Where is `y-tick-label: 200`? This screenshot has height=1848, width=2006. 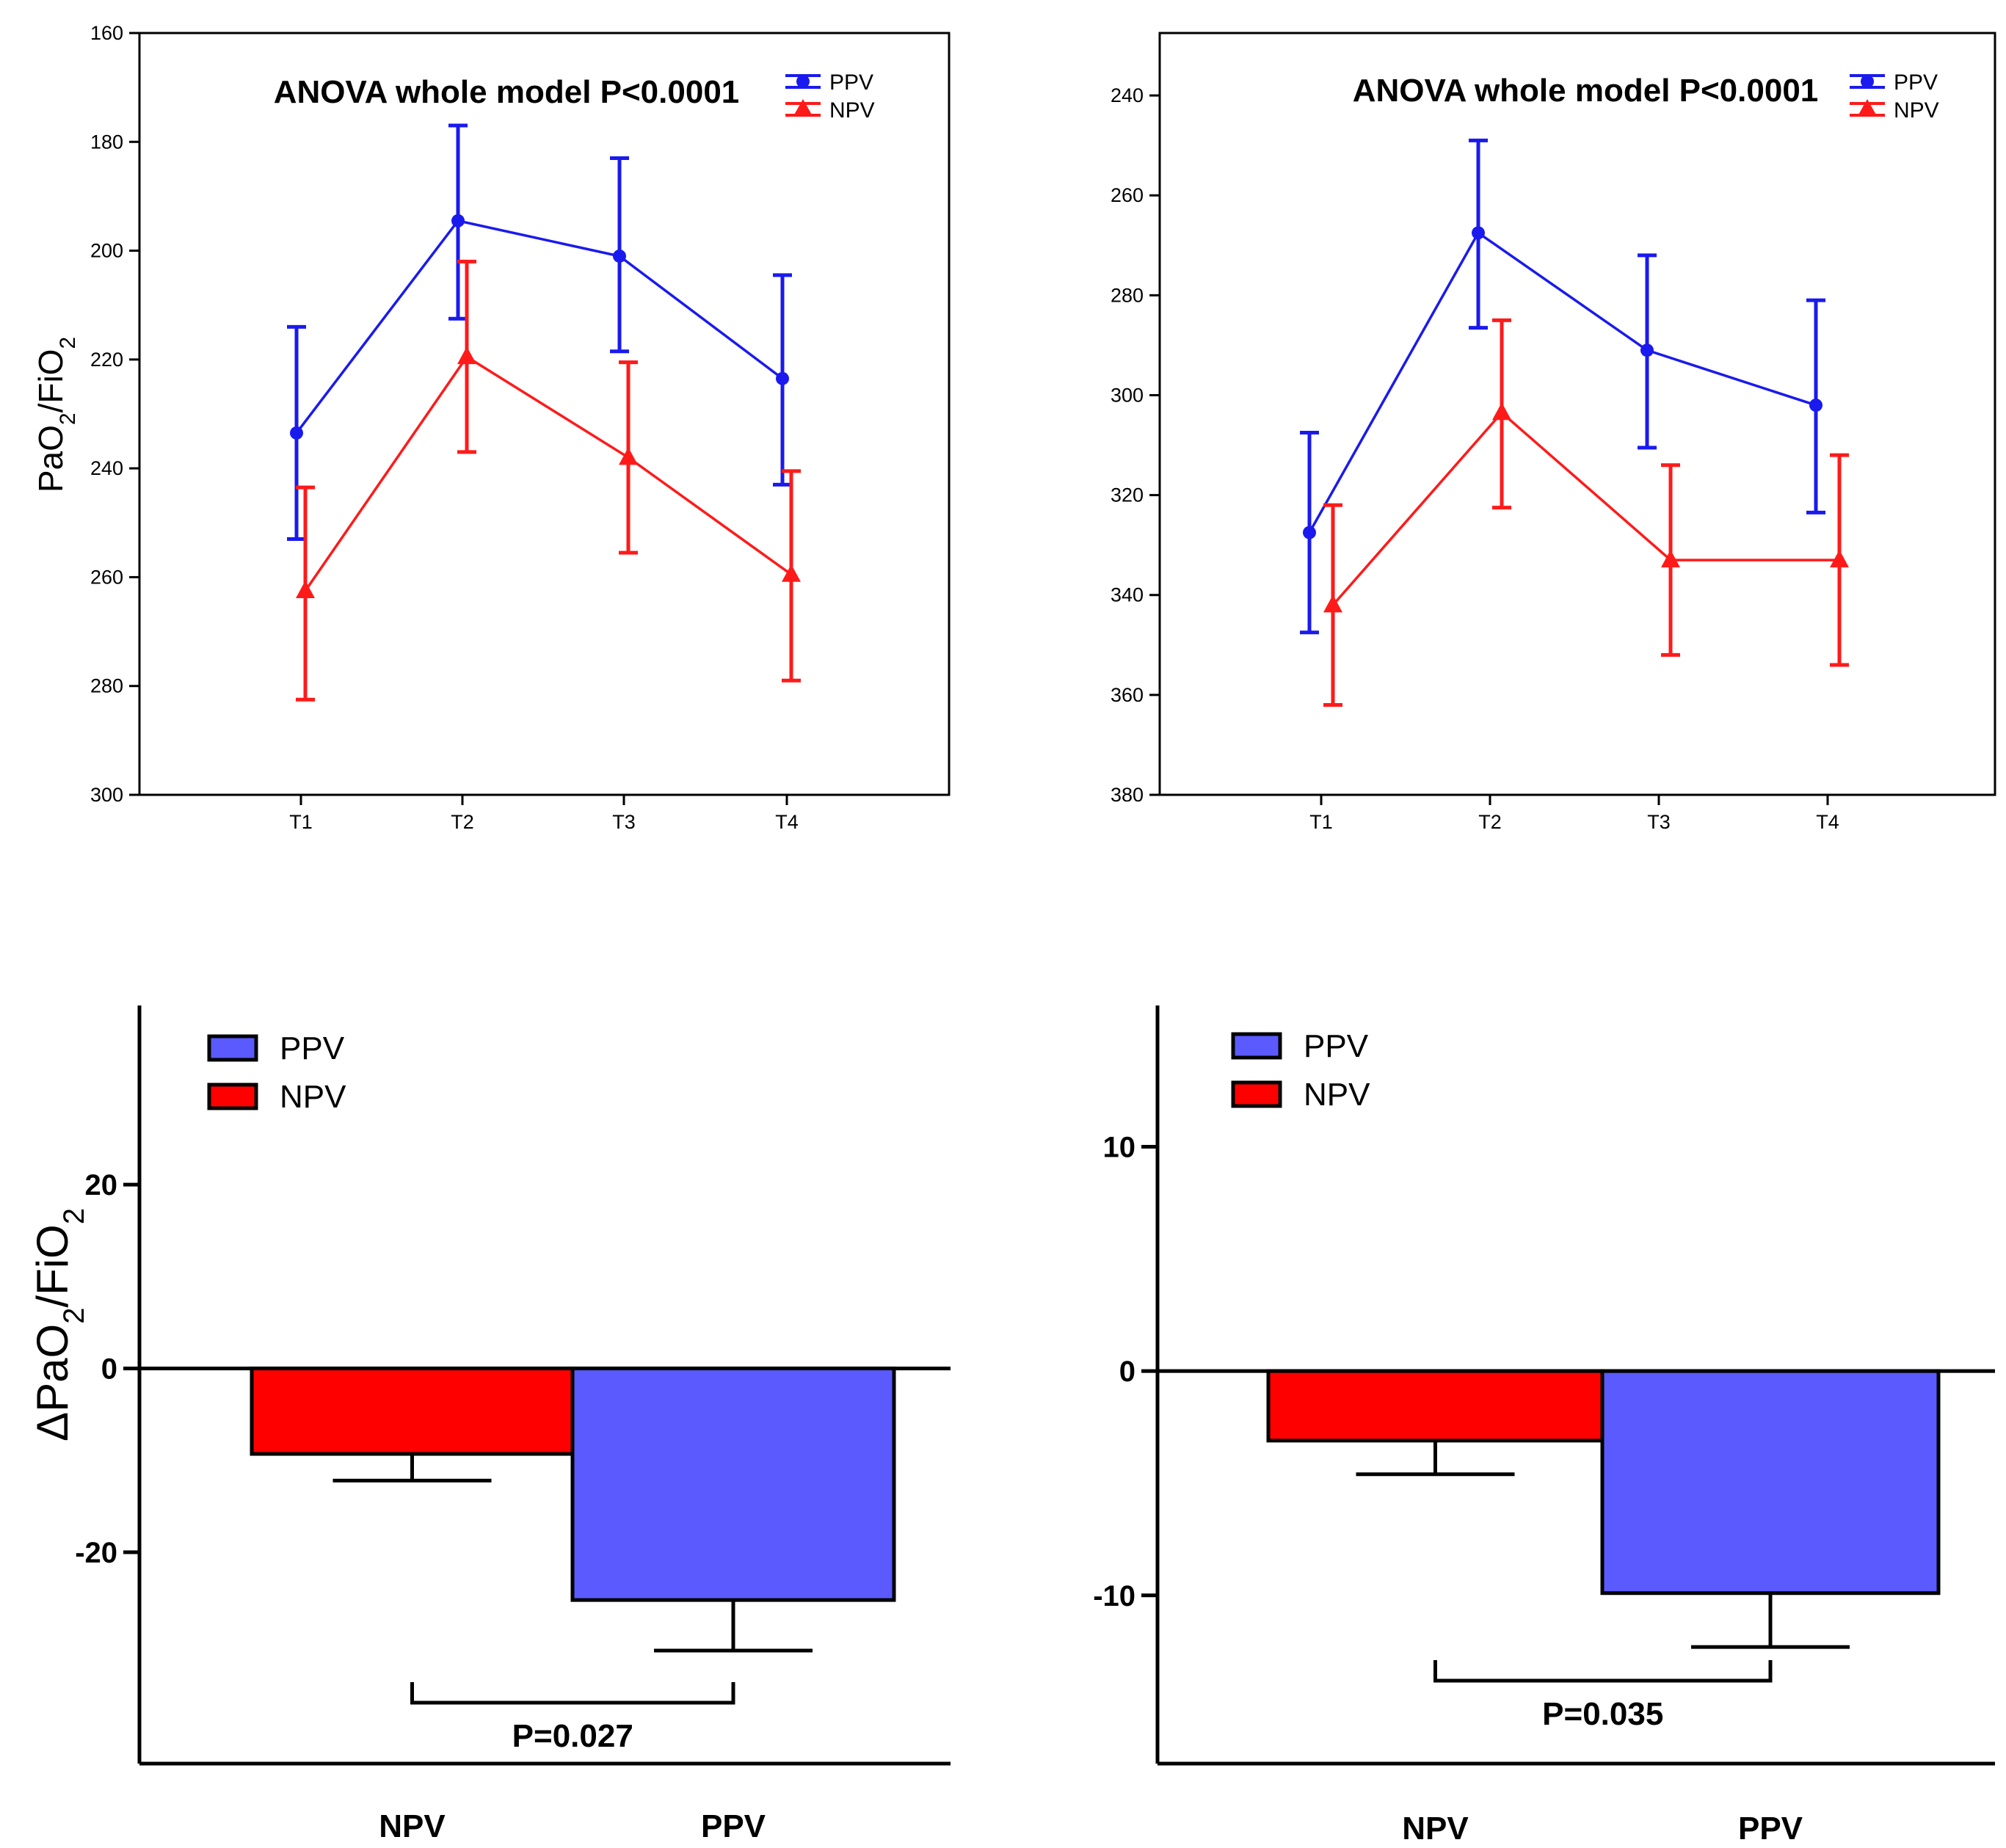
y-tick-label: 200 is located at coordinates (106, 251).